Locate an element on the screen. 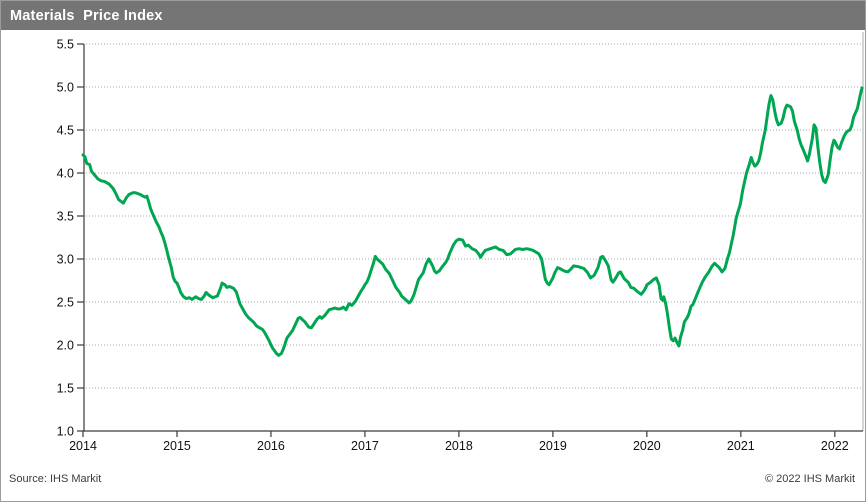  page-title: Materials Price Index is located at coordinates (86, 15).